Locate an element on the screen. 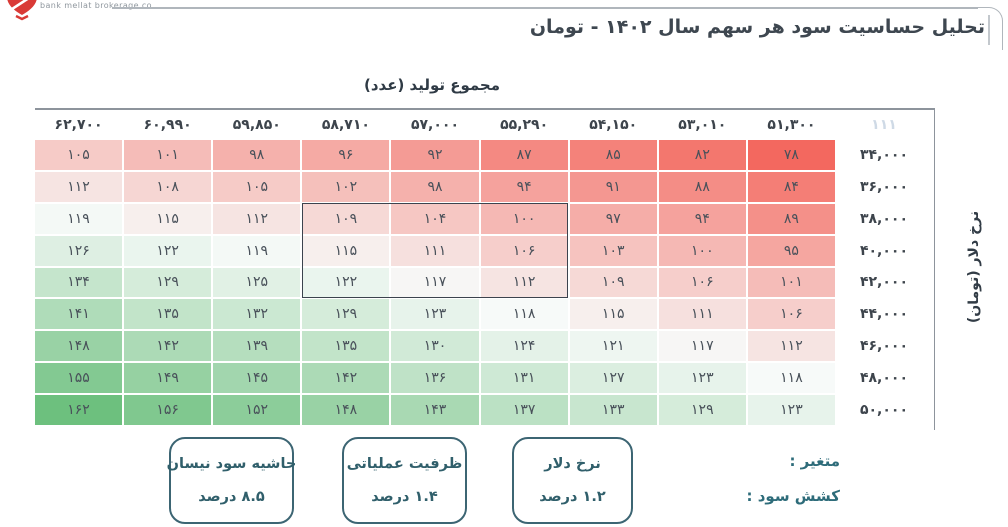 The image size is (1008, 527). heatmap-cell: ۸۷ is located at coordinates (524, 155).